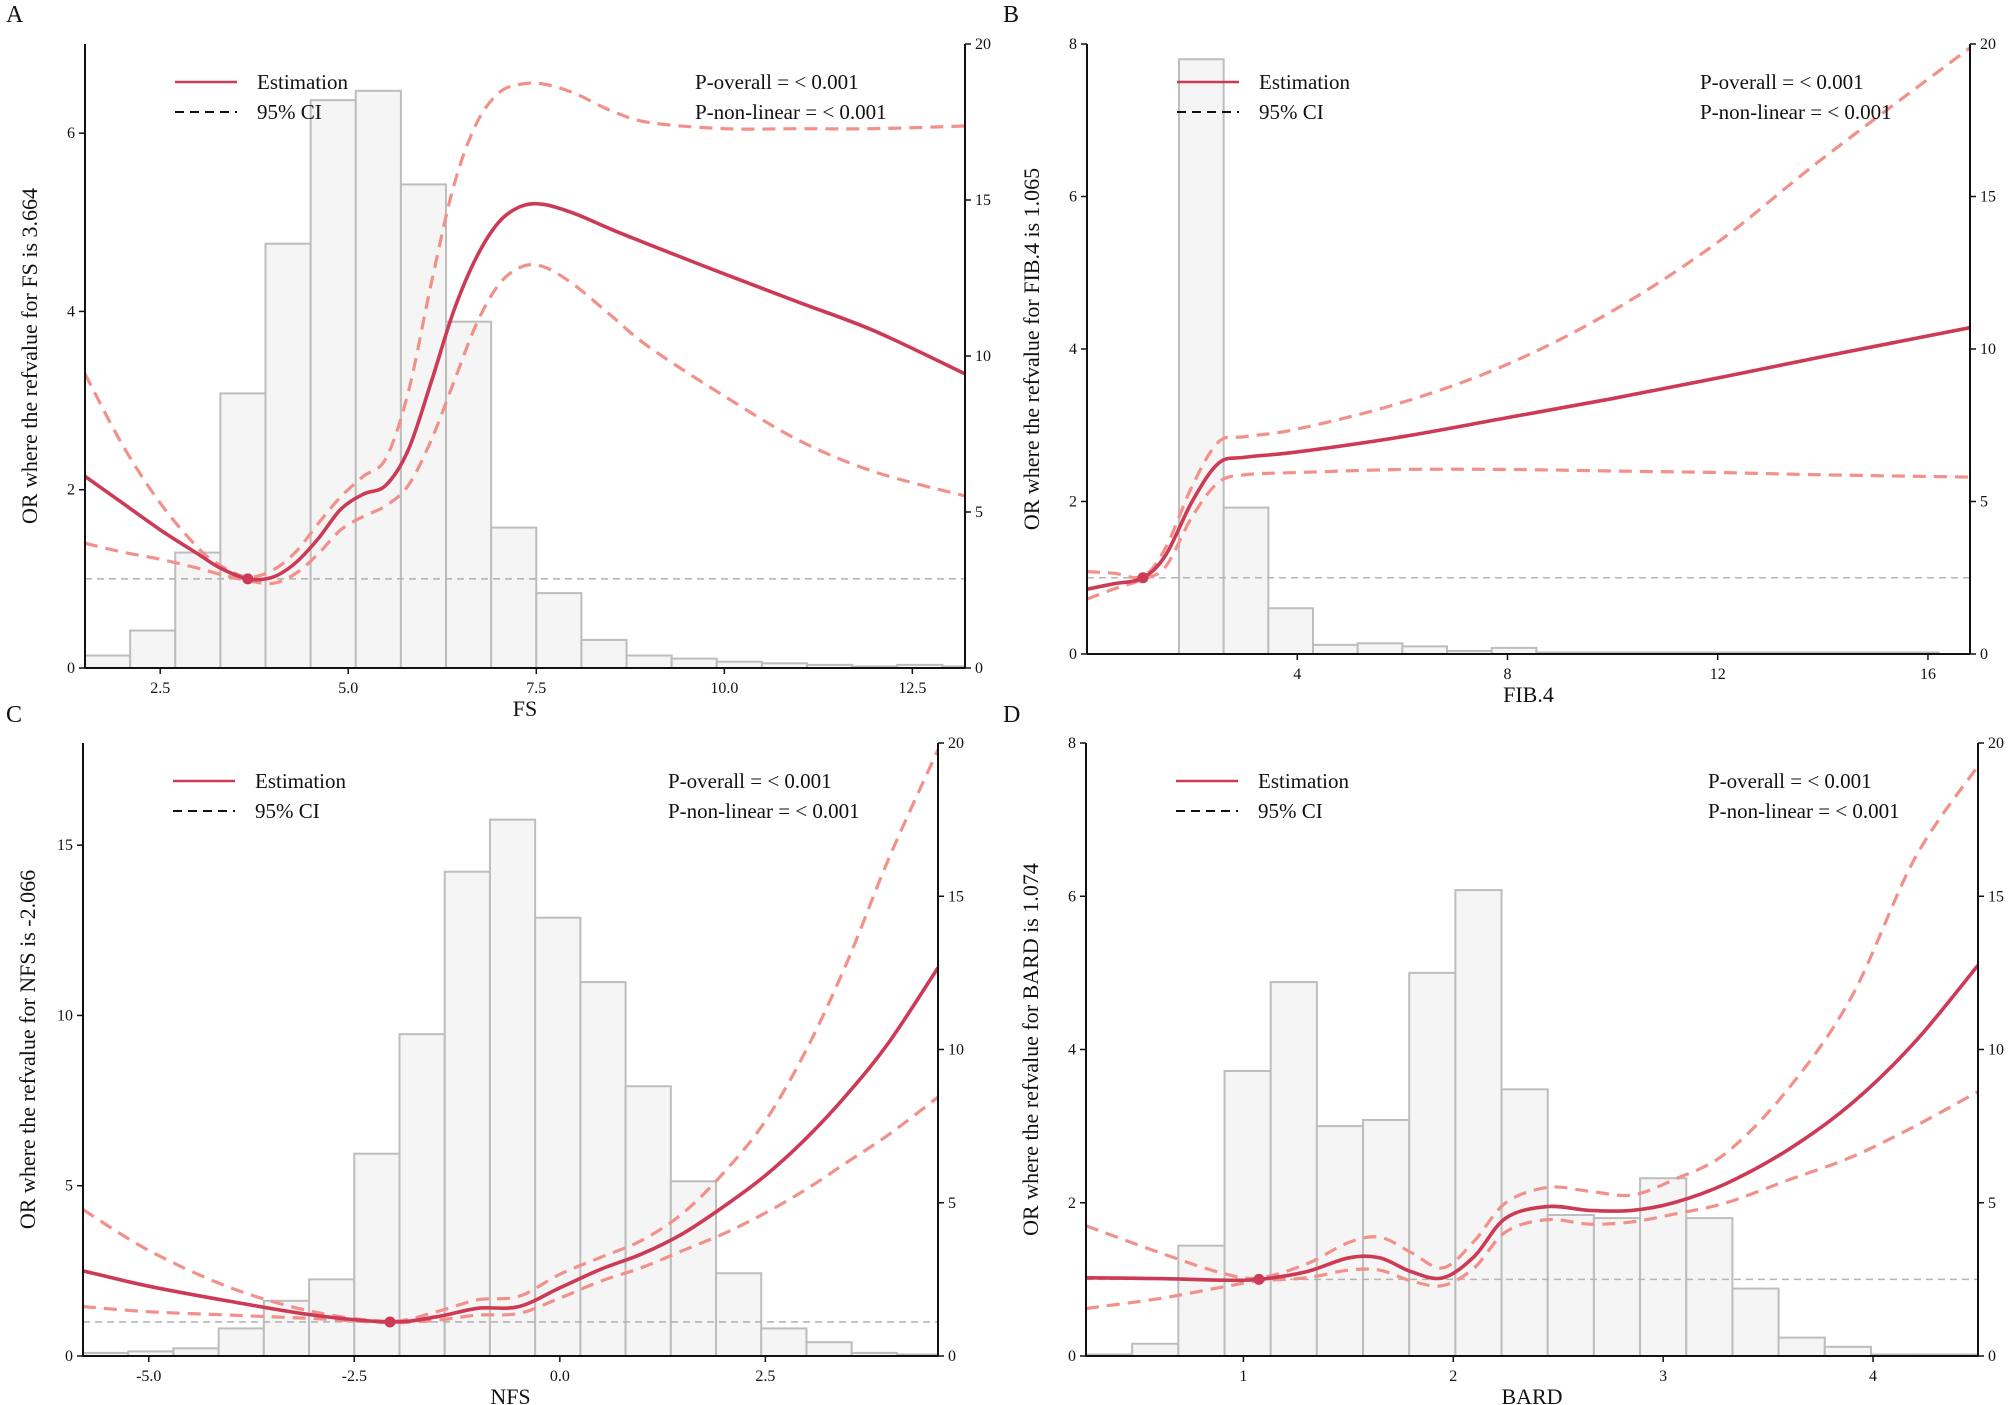  I want to click on x-tick-label: 16, so click(1928, 674).